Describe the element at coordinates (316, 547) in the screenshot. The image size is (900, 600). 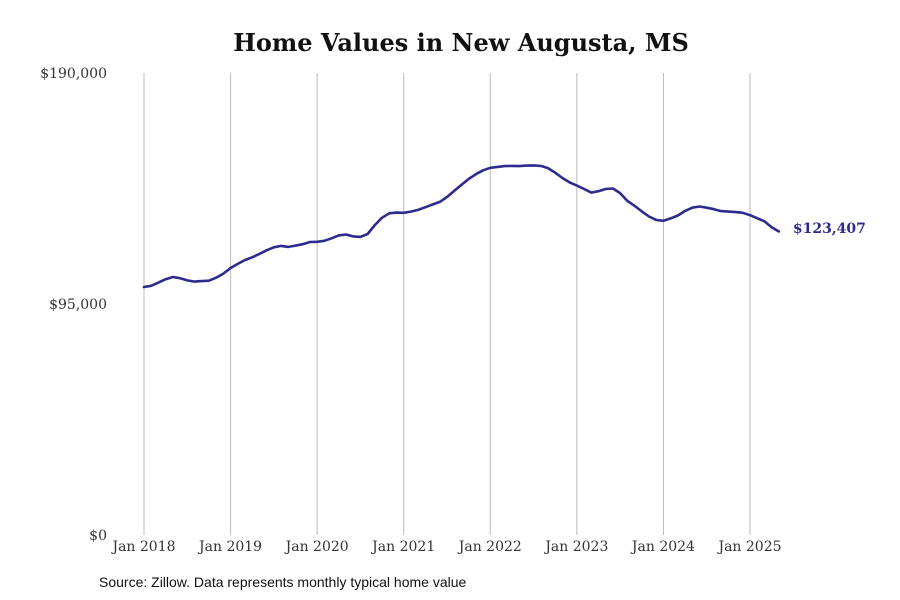
I see `x-tick-label: Jan 2020` at that location.